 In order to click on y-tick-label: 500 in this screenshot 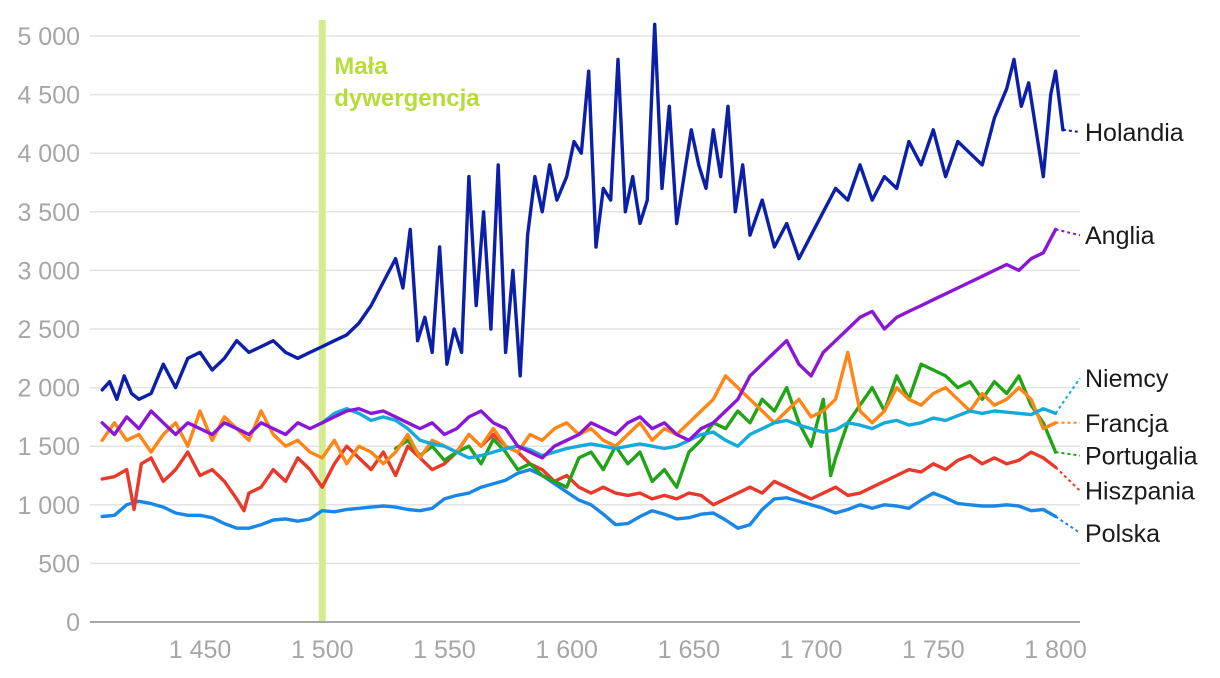, I will do `click(59, 564)`.